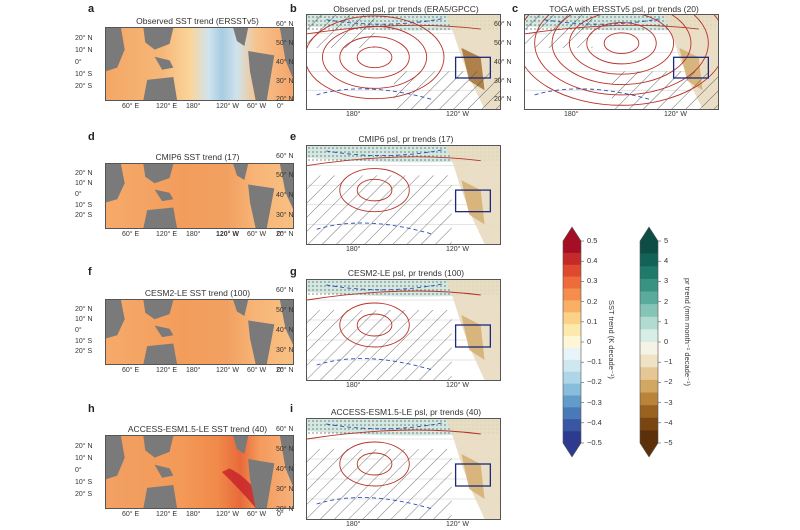 The width and height of the screenshot is (800, 530). I want to click on panel-title: Observed SST trend (ERSSTv5), so click(197, 21).